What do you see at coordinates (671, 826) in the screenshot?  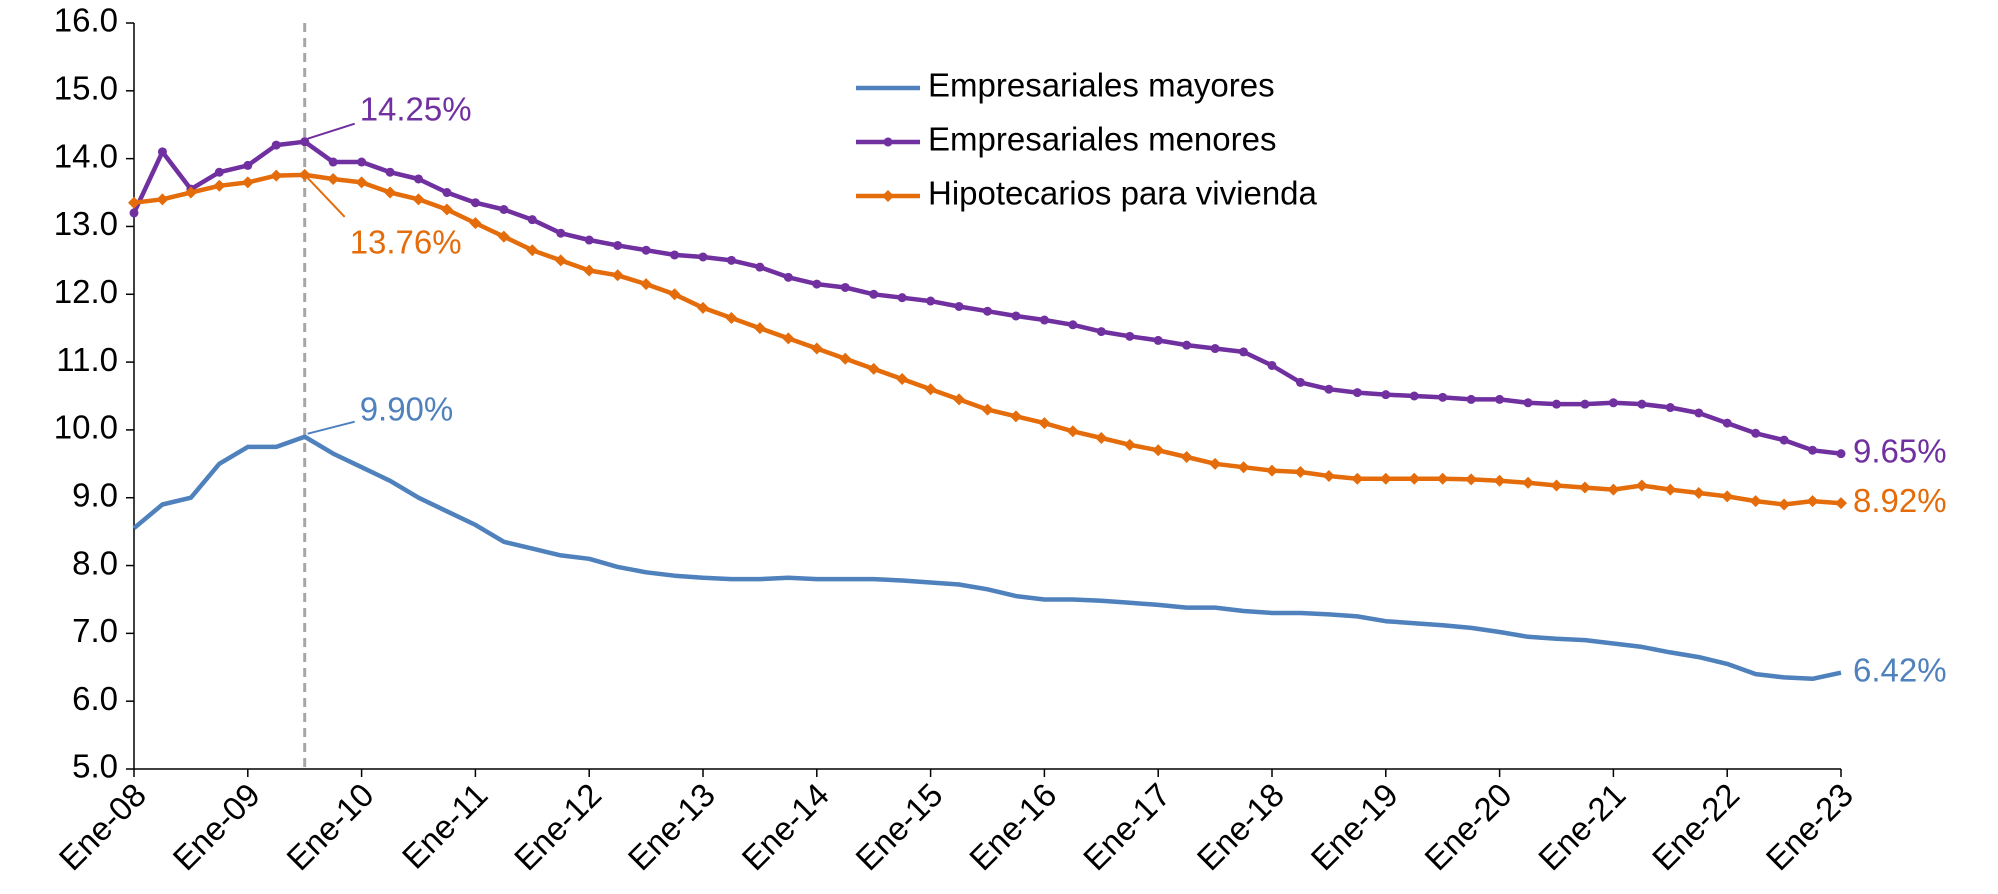 I see `x-tick-label: Ene-13` at bounding box center [671, 826].